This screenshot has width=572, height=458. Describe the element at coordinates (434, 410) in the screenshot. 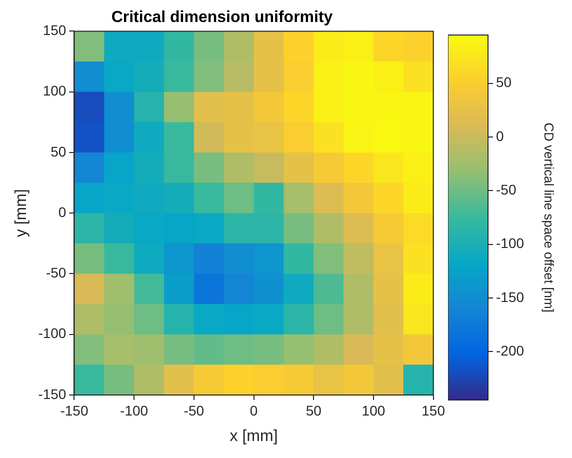

I see `x-tick-label: 150` at that location.